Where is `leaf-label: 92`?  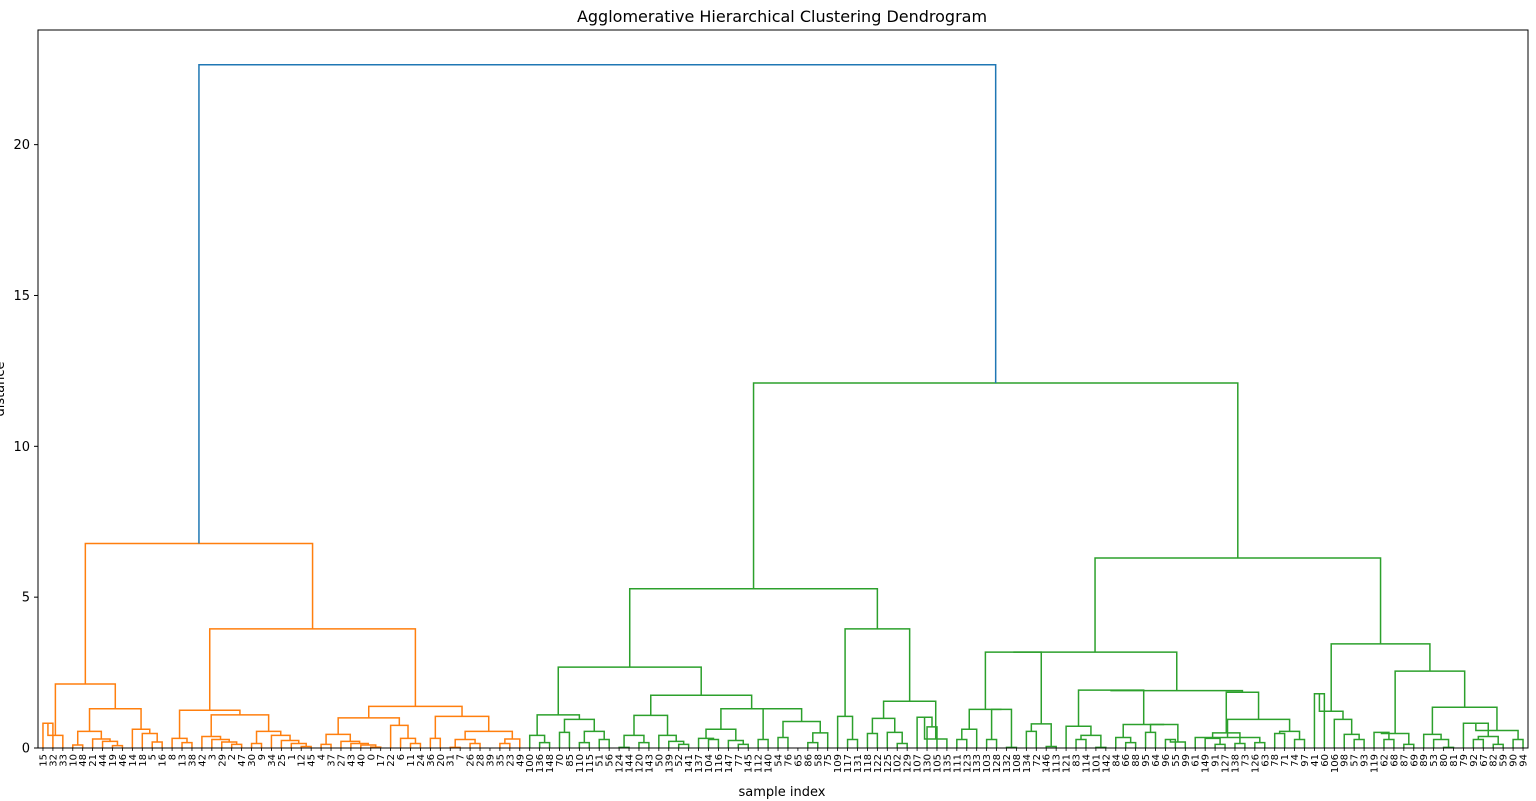 leaf-label: 92 is located at coordinates (1474, 760).